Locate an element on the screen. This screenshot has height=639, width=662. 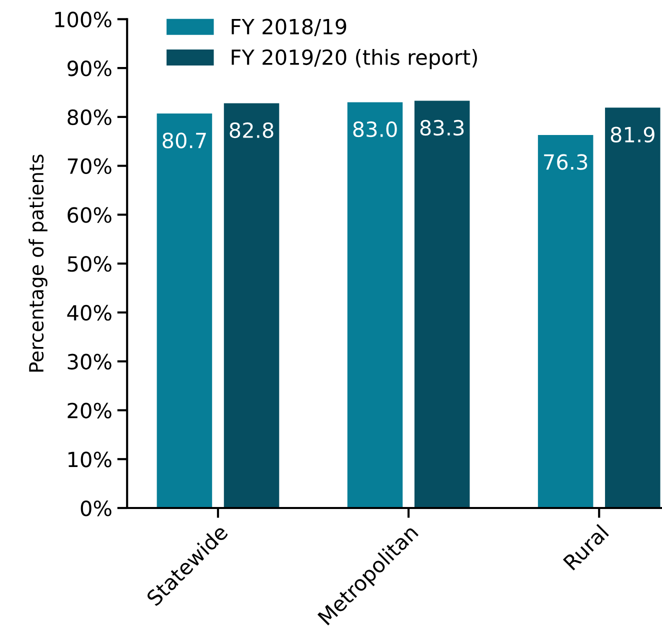
y-tick-label: 70% is located at coordinates (90, 166).